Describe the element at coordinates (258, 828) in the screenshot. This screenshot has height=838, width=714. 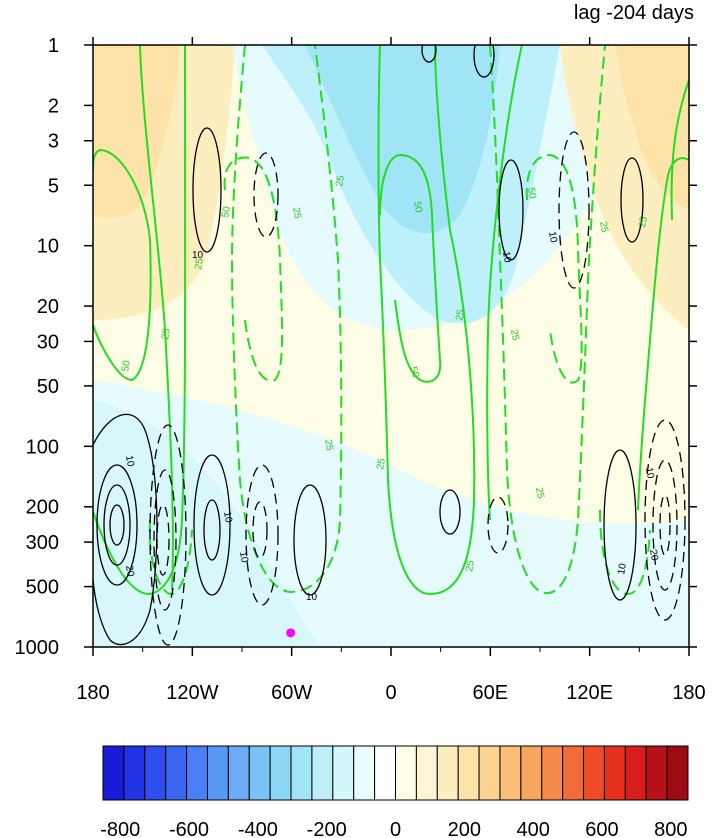
I see `colorbar-label: -400` at that location.